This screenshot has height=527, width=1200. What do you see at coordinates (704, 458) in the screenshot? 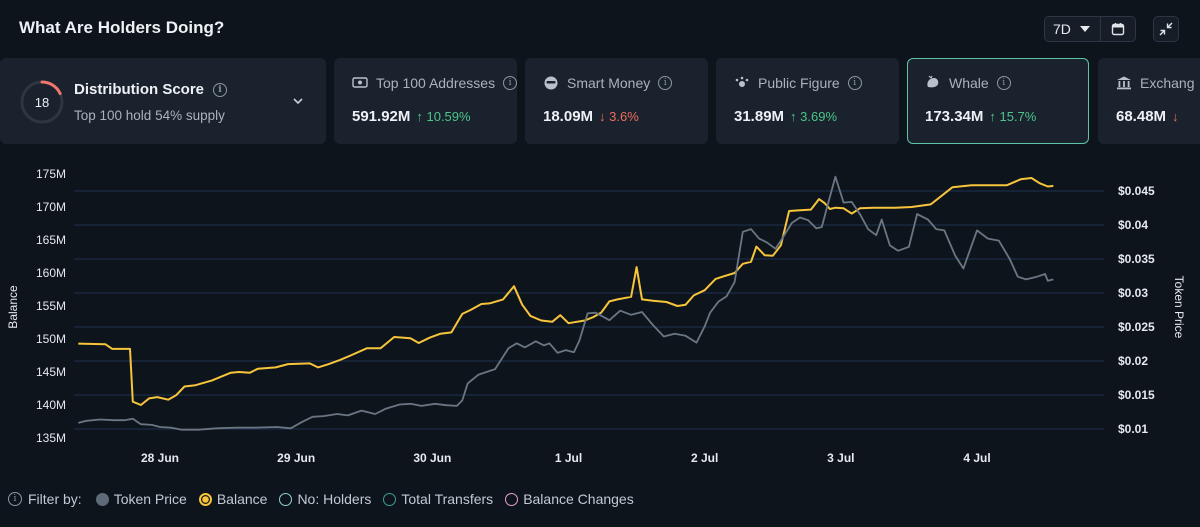
I see `x-axis-tick-label: 2 Jul` at bounding box center [704, 458].